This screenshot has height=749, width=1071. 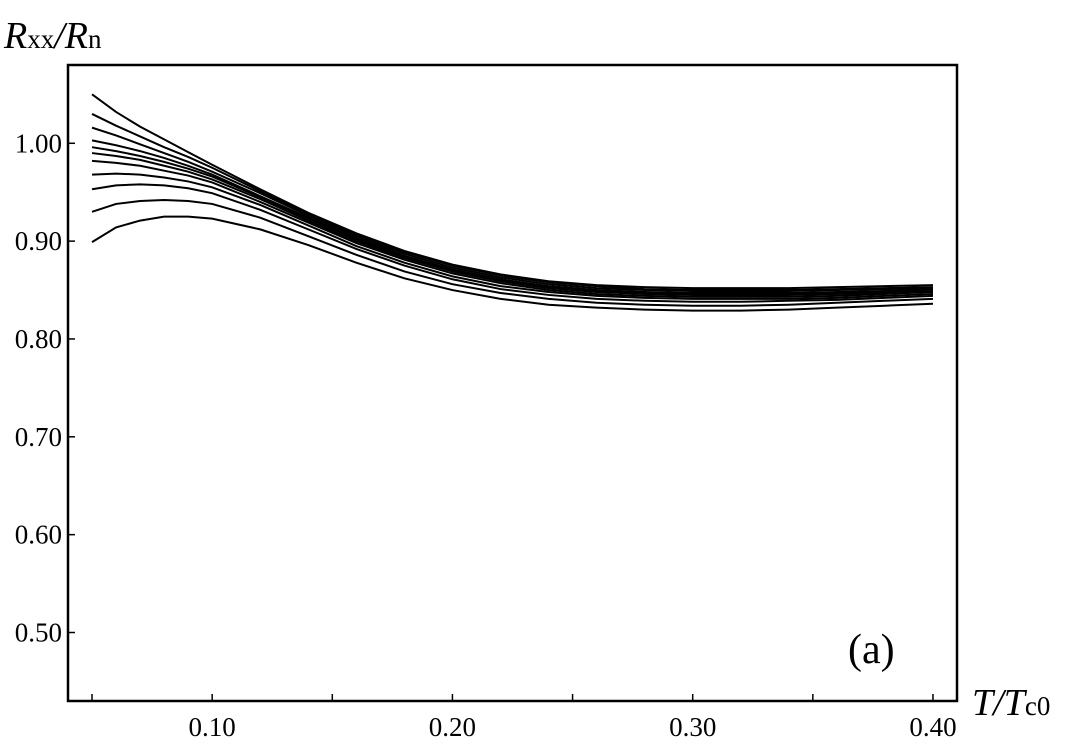 What do you see at coordinates (1011, 703) in the screenshot?
I see `x-axis-title: T/Tc0` at bounding box center [1011, 703].